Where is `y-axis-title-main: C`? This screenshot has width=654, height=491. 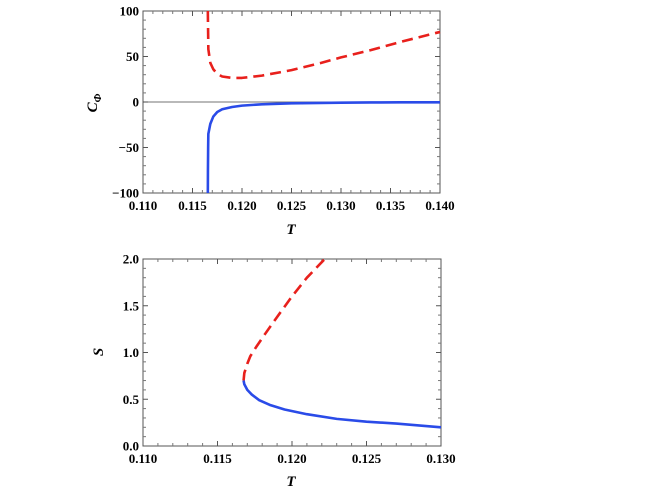 y-axis-title-main: C is located at coordinates (93, 106).